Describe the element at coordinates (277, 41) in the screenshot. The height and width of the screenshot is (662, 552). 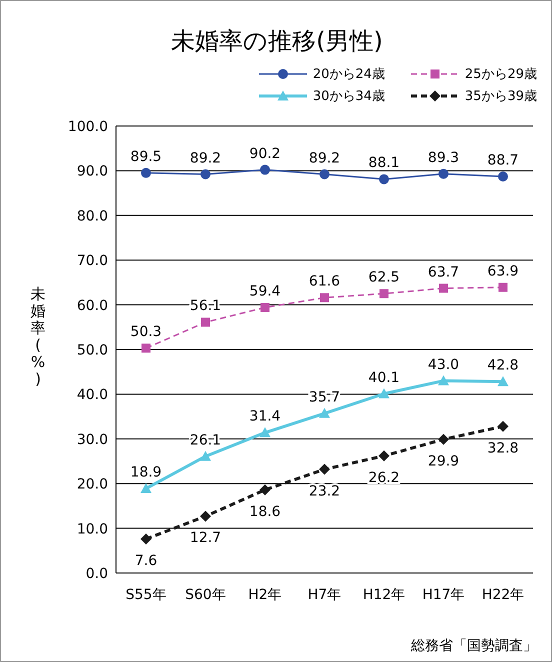
I see `chart-title: 未婚率の推移(男性)` at that location.